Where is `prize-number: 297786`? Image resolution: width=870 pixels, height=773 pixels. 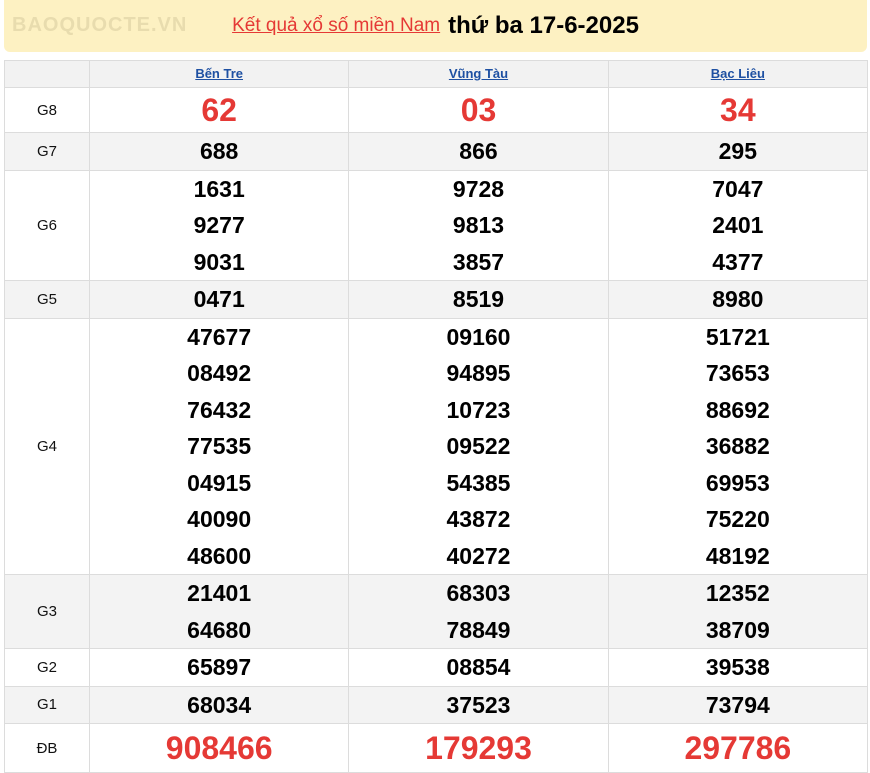
prize-number: 297786 is located at coordinates (738, 748).